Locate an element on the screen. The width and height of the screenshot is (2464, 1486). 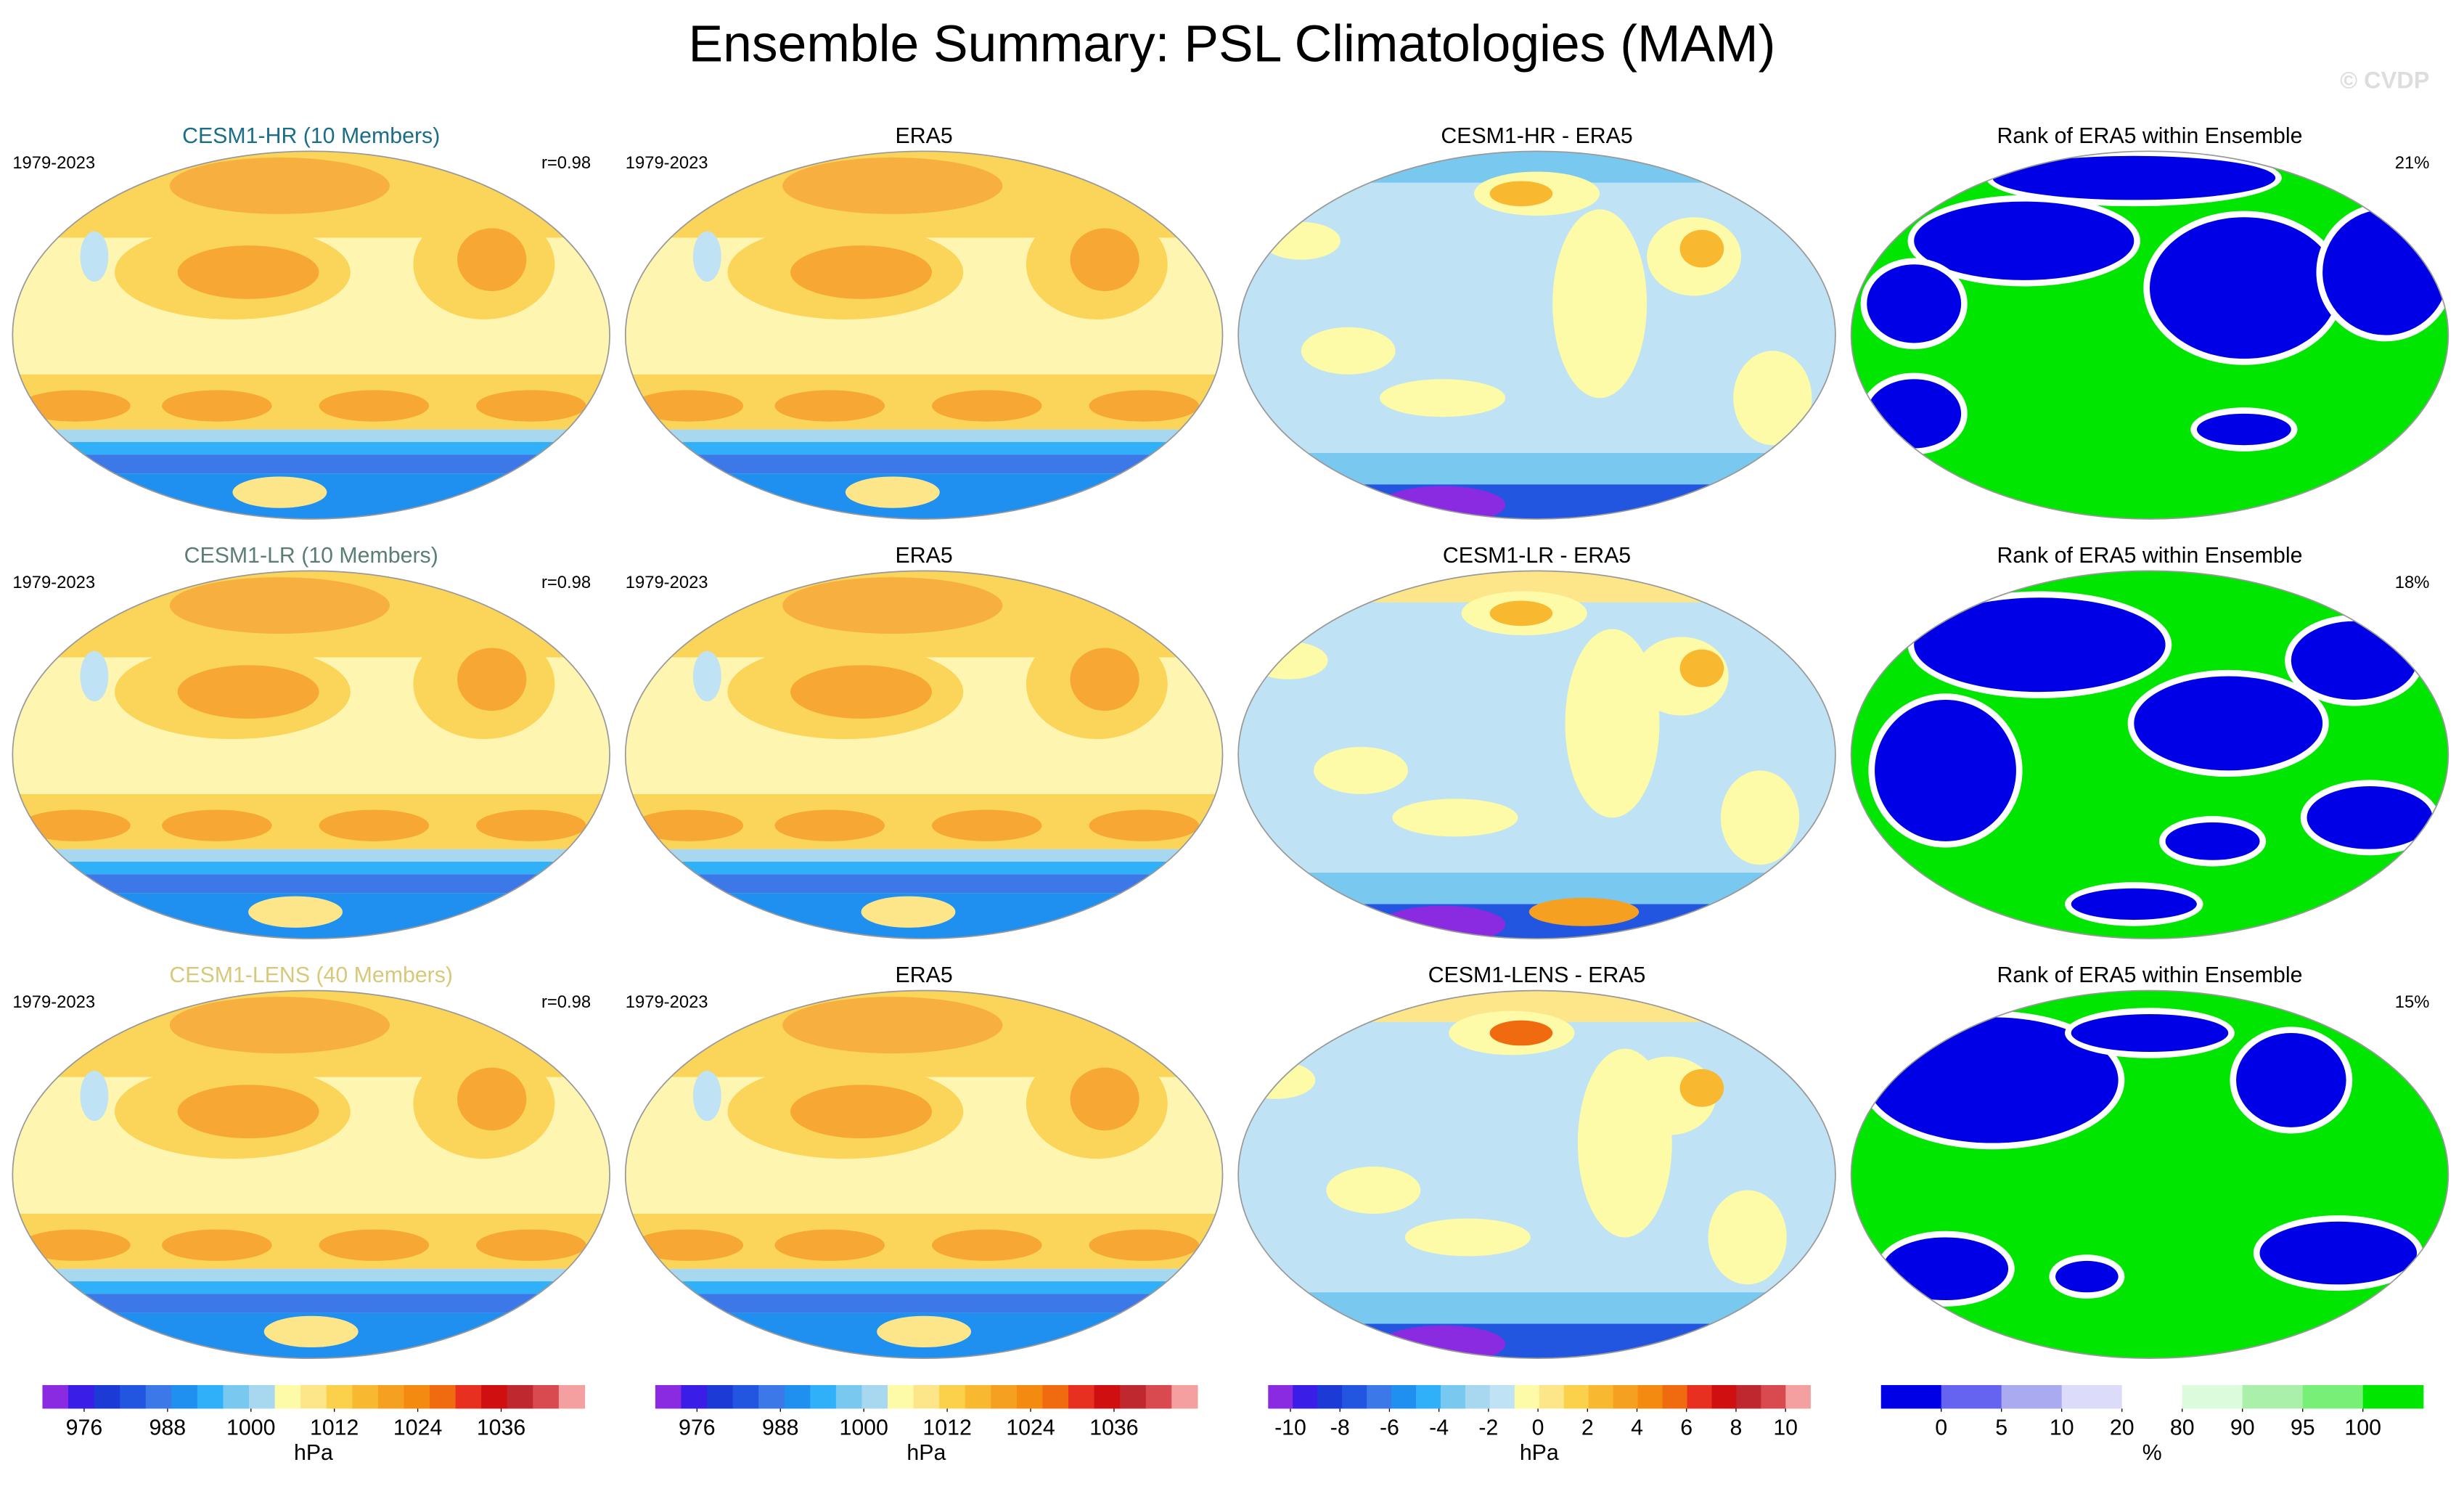
colorbar-tick-label: 5 is located at coordinates (2001, 1428).